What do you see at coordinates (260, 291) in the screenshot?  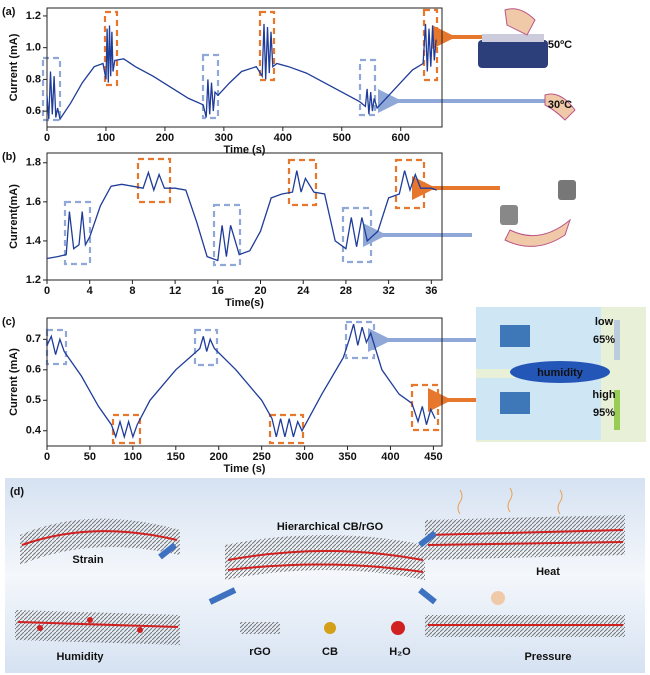 I see `x-tick-label: 20` at bounding box center [260, 291].